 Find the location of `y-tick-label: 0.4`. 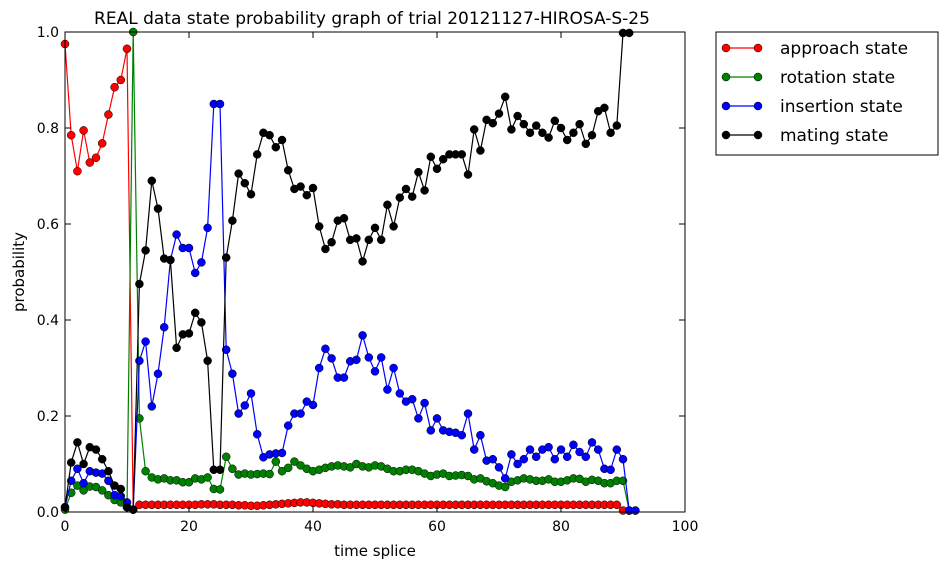

y-tick-label: 0.4 is located at coordinates (48, 321).